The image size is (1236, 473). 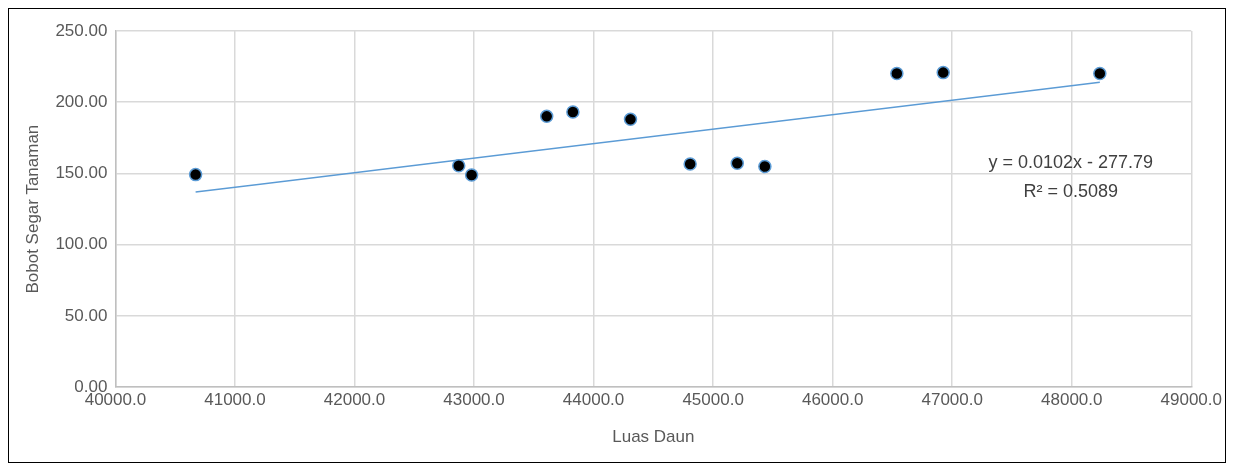 I want to click on x-tick-label: 46000.0, so click(x=832, y=400).